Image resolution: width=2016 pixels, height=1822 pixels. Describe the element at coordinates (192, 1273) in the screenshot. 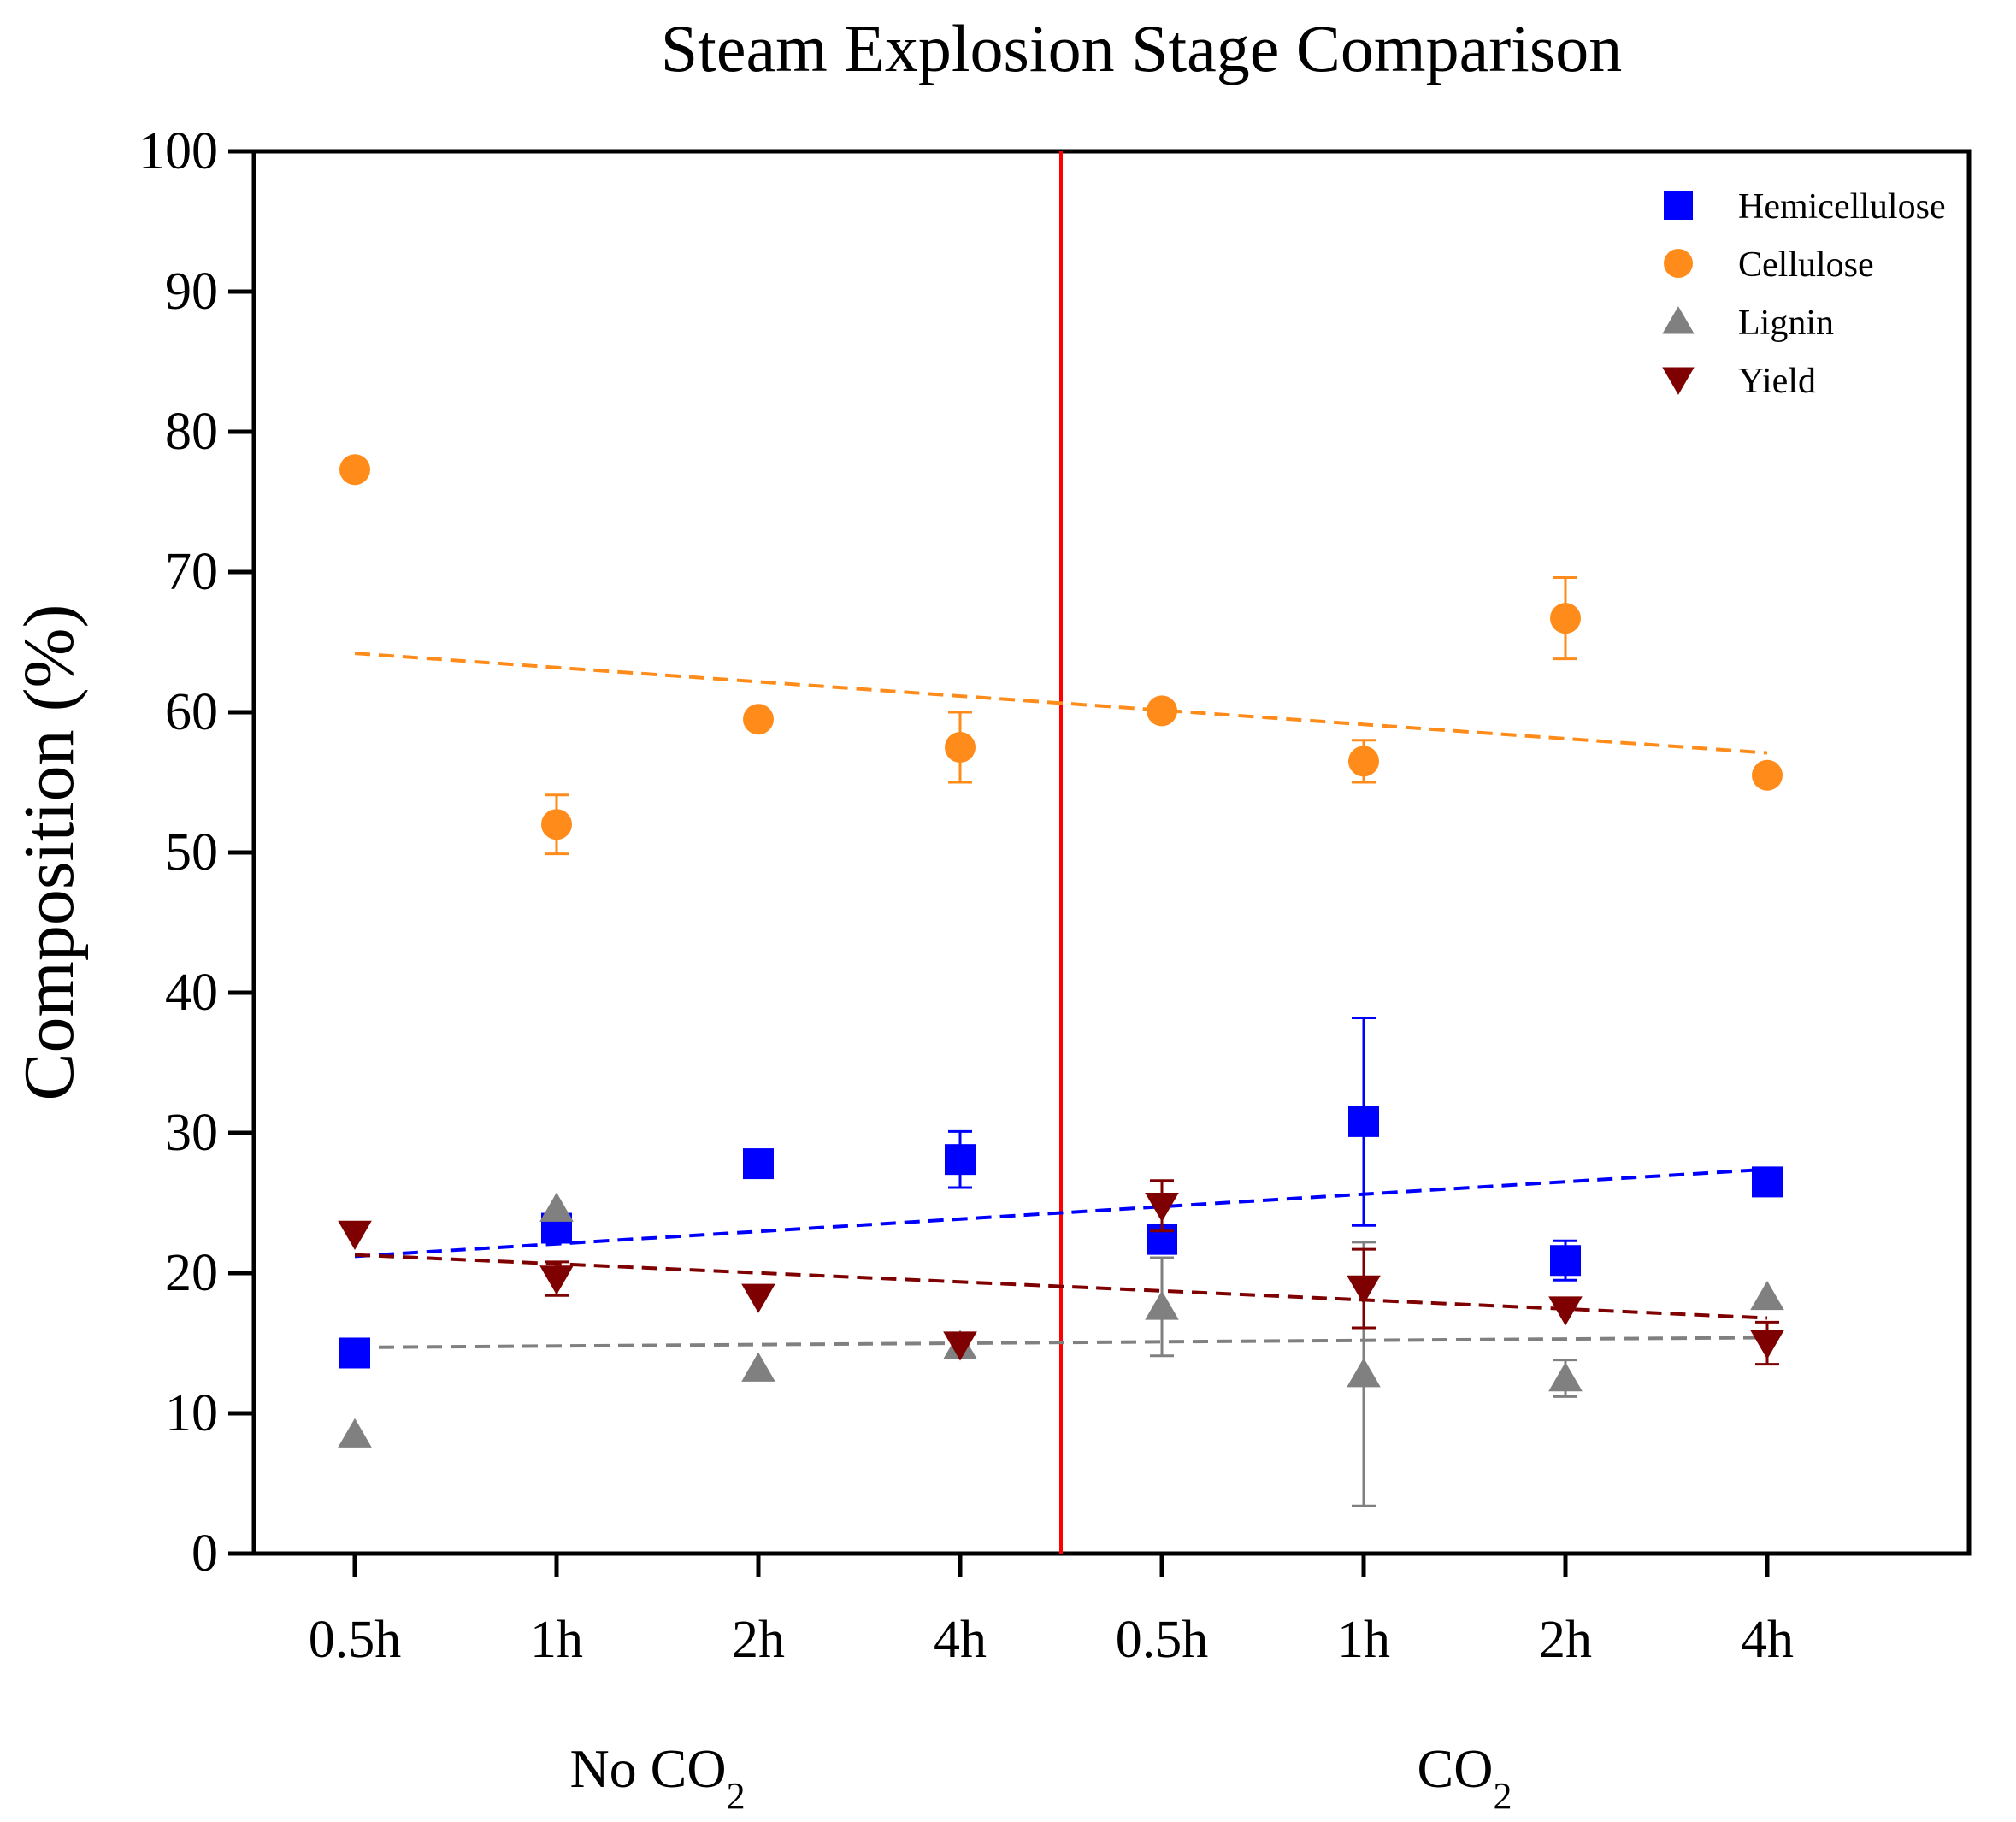

I see `y-tick-label: 20` at that location.